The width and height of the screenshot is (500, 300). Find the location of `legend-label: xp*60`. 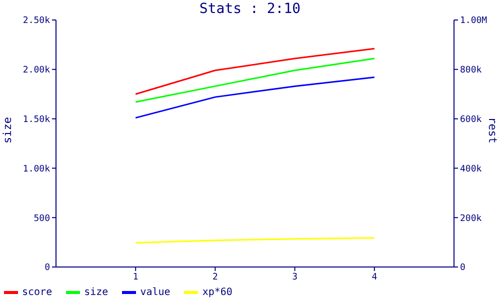

legend-label: xp*60 is located at coordinates (217, 292).